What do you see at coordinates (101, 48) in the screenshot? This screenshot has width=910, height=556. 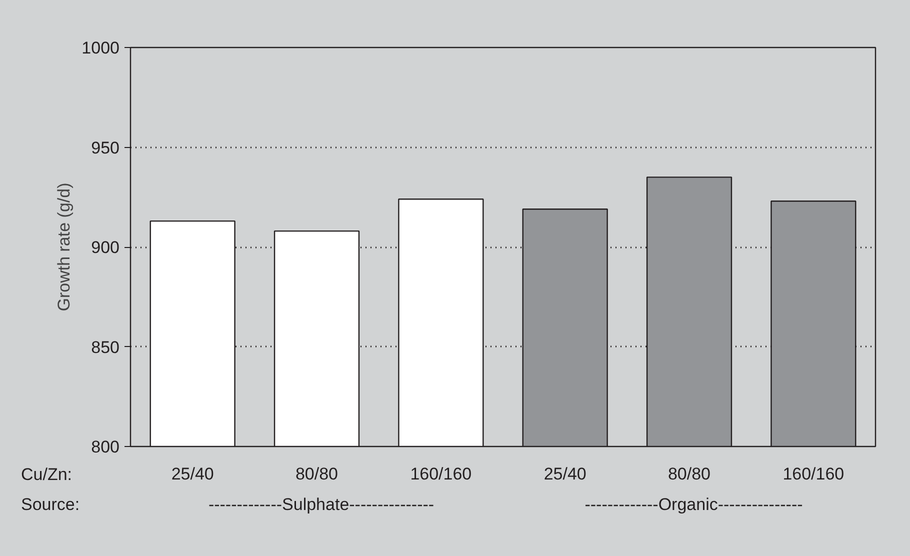 I see `y-tick-label: 1000` at bounding box center [101, 48].